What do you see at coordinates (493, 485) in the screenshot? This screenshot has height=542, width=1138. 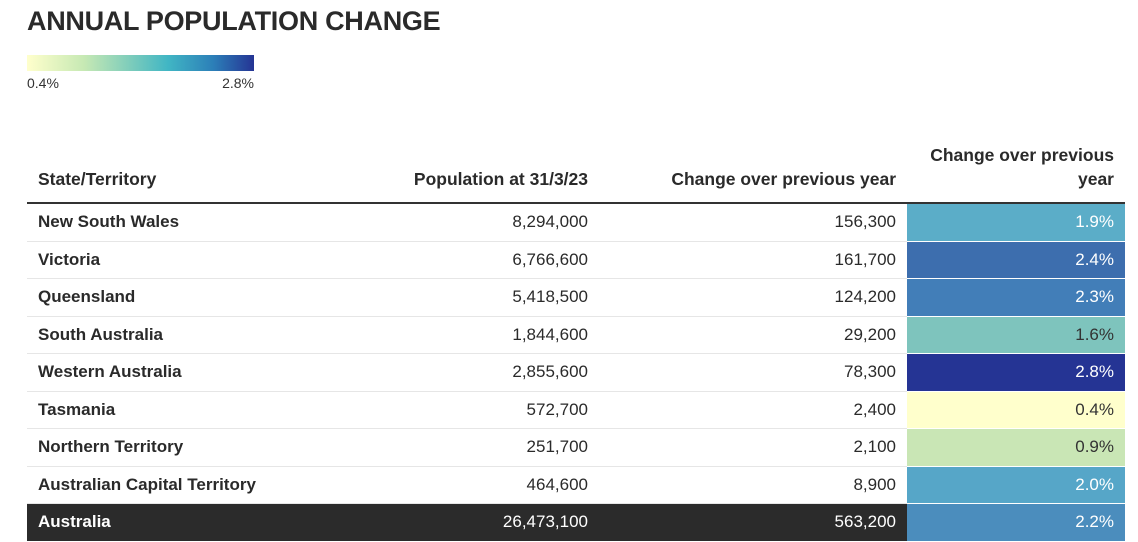 I see `population-cell: 464,600` at bounding box center [493, 485].